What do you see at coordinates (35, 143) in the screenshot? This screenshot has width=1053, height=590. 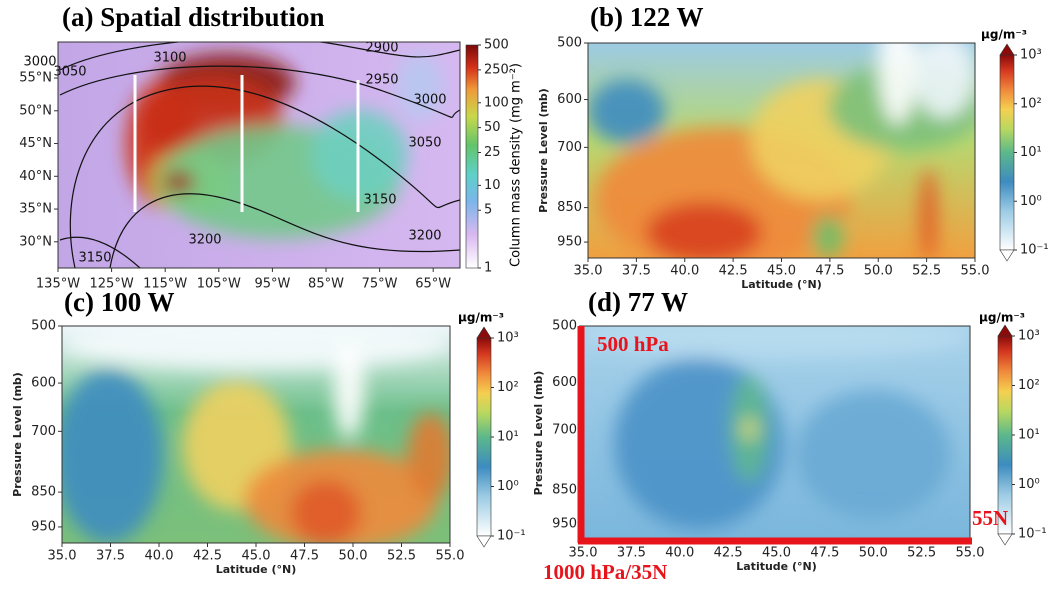 I see `y-tick-label: 45°N` at bounding box center [35, 143].